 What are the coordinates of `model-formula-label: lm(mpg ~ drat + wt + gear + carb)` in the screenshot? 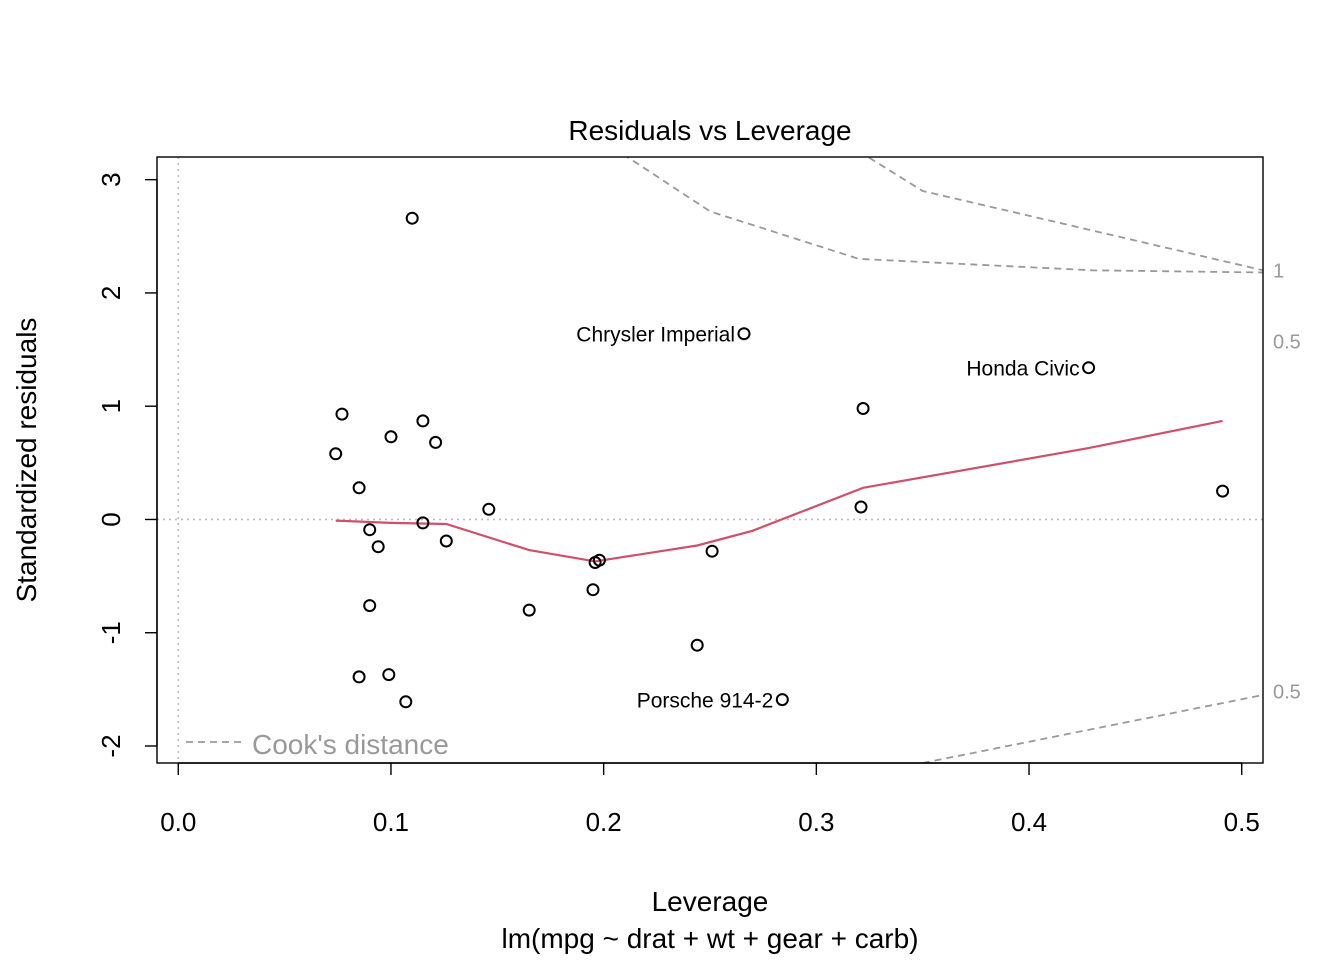 It's located at (709, 938).